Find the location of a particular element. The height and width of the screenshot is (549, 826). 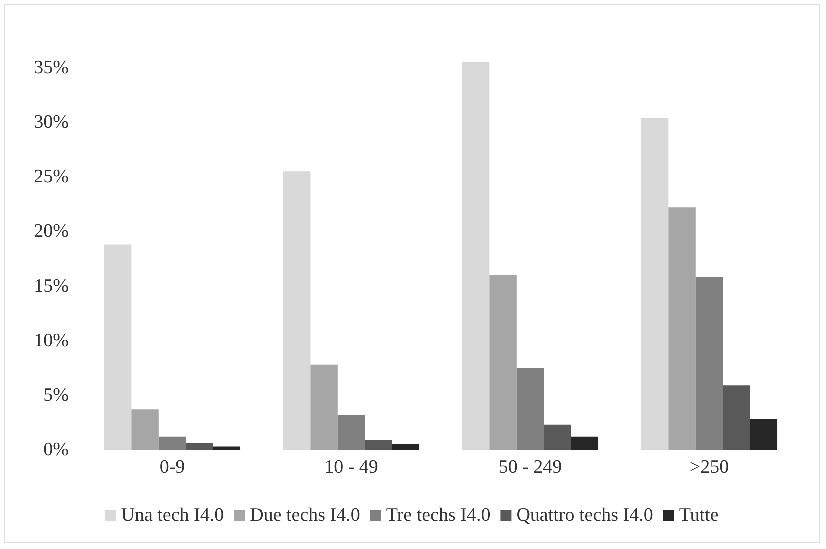

legend-label: Tutte is located at coordinates (699, 515).